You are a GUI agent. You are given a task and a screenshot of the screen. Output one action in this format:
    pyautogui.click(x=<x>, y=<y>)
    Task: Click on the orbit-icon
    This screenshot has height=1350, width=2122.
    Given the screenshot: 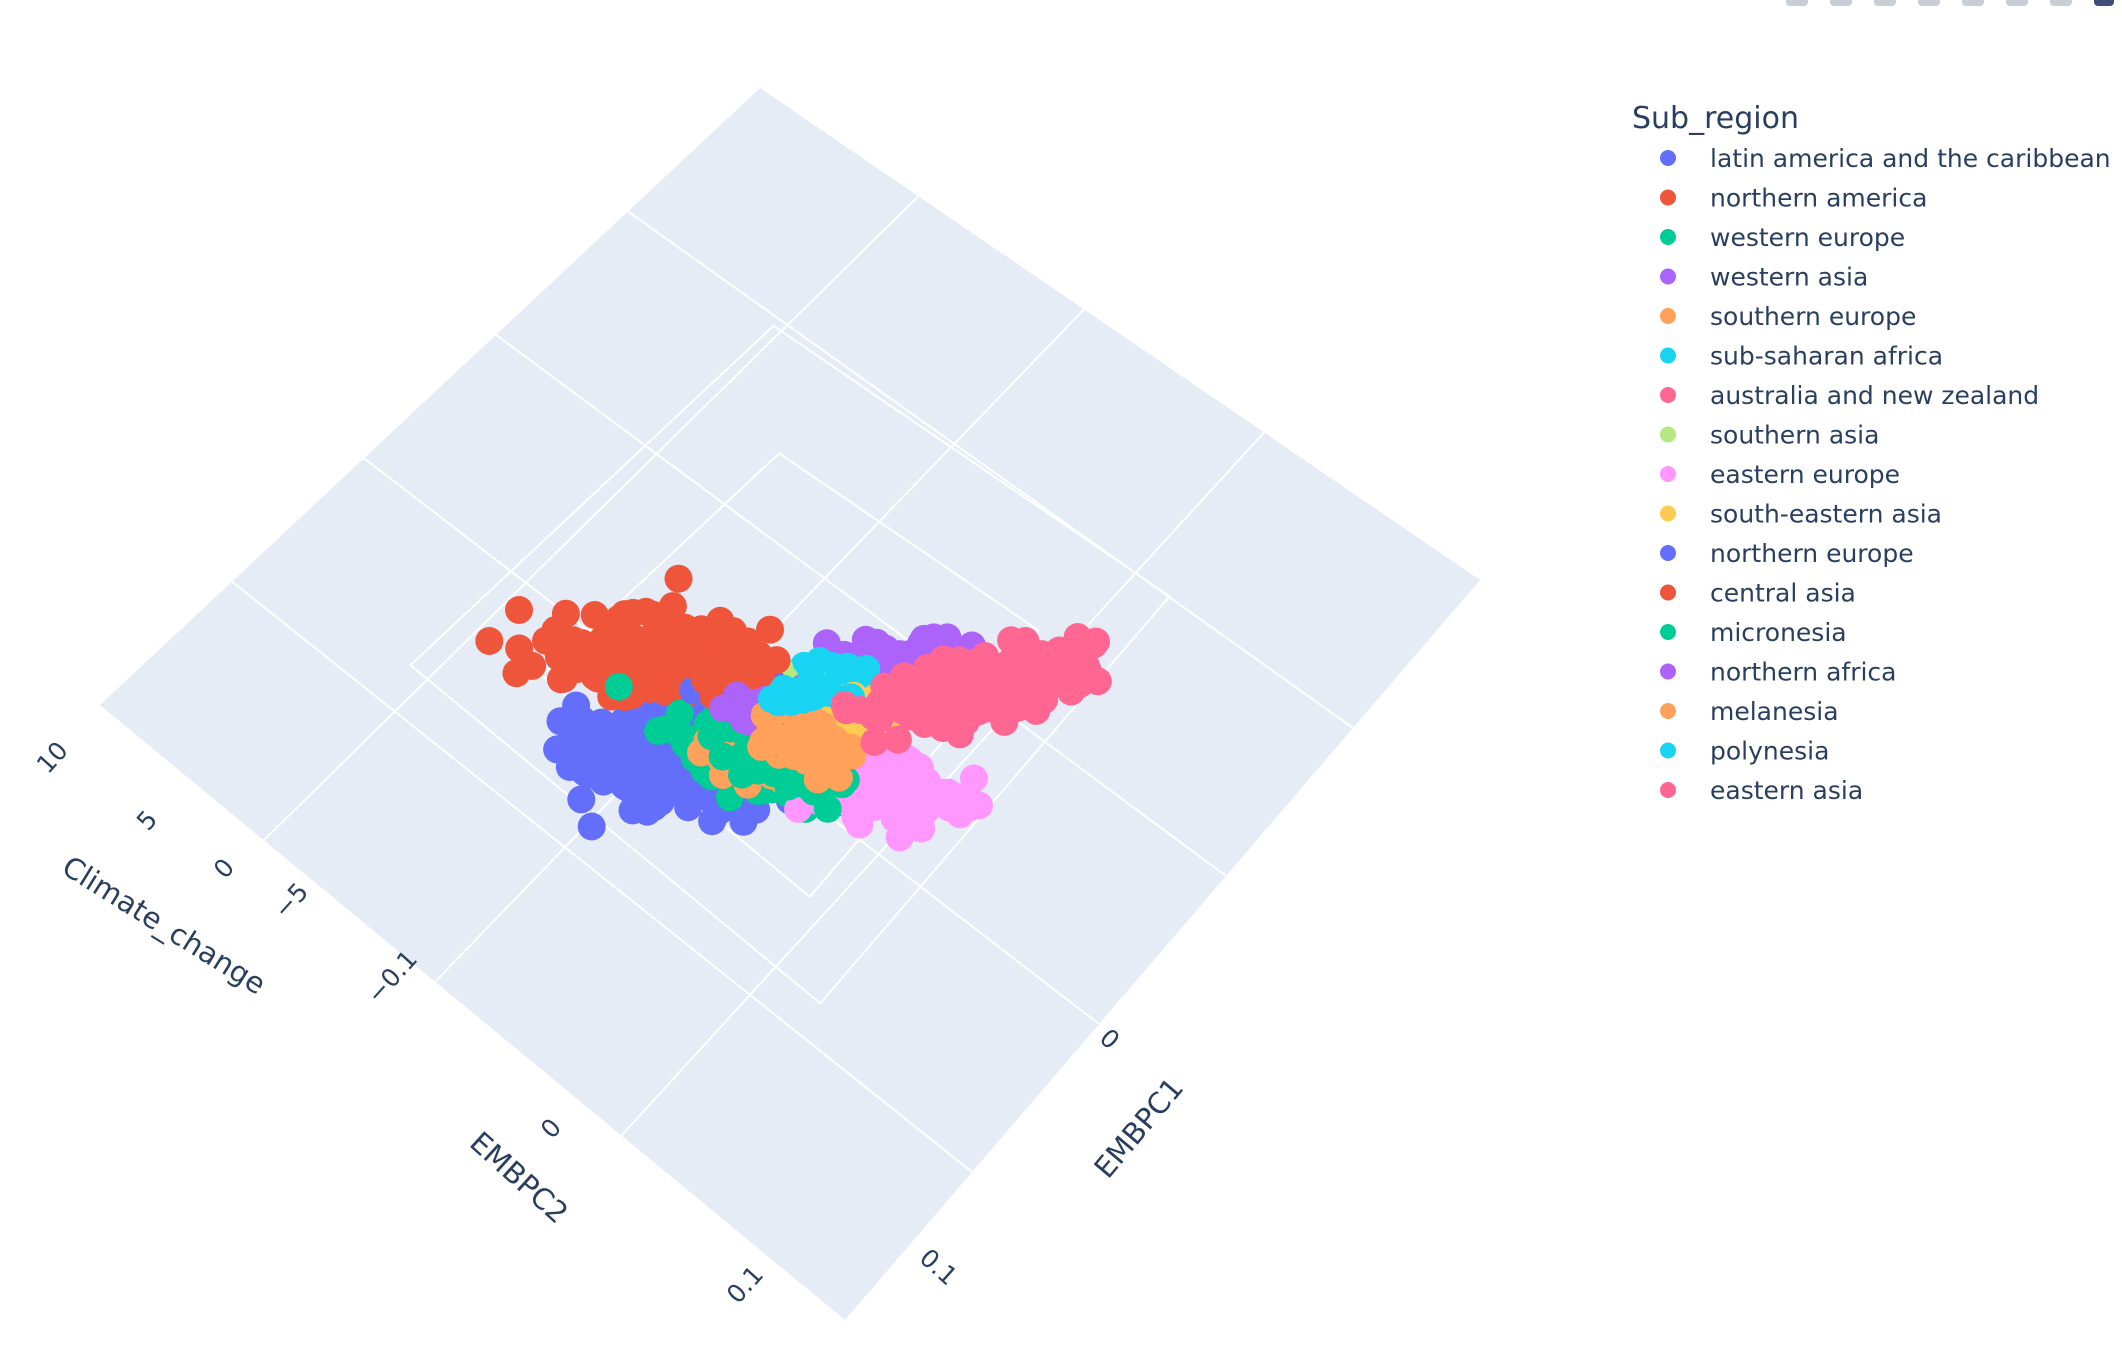 What is the action you would take?
    pyautogui.click(x=1929, y=3)
    